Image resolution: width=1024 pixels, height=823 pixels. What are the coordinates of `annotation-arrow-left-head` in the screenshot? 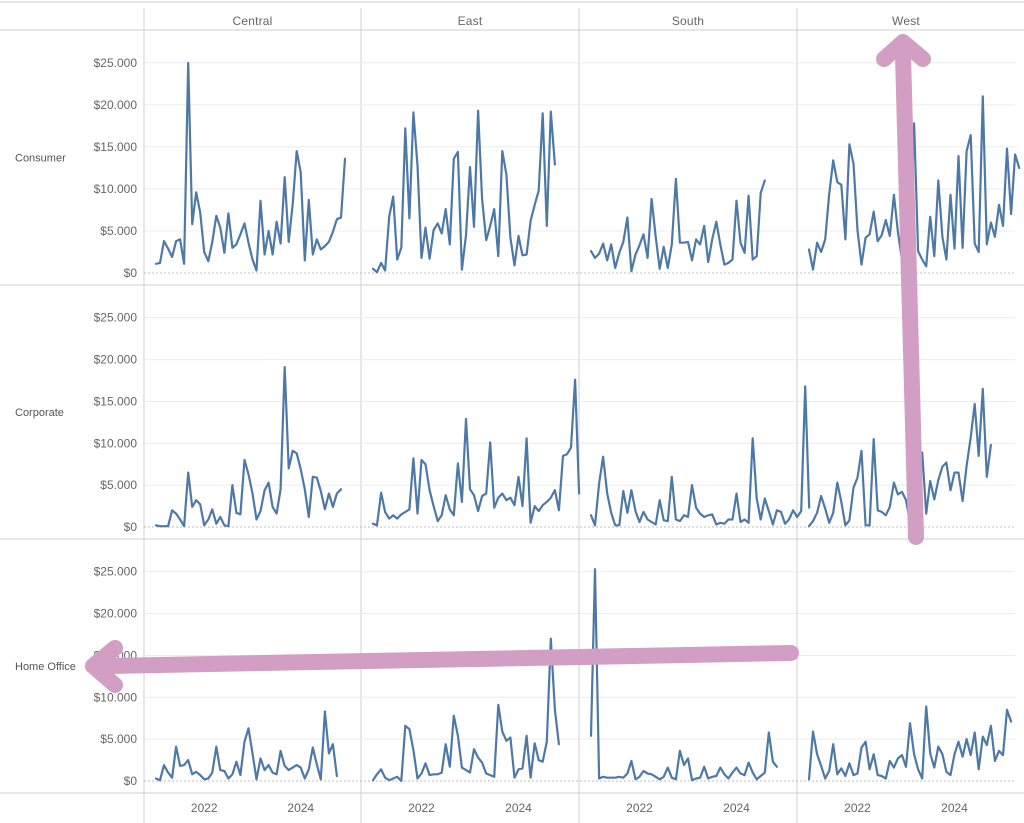 It's located at (104, 666).